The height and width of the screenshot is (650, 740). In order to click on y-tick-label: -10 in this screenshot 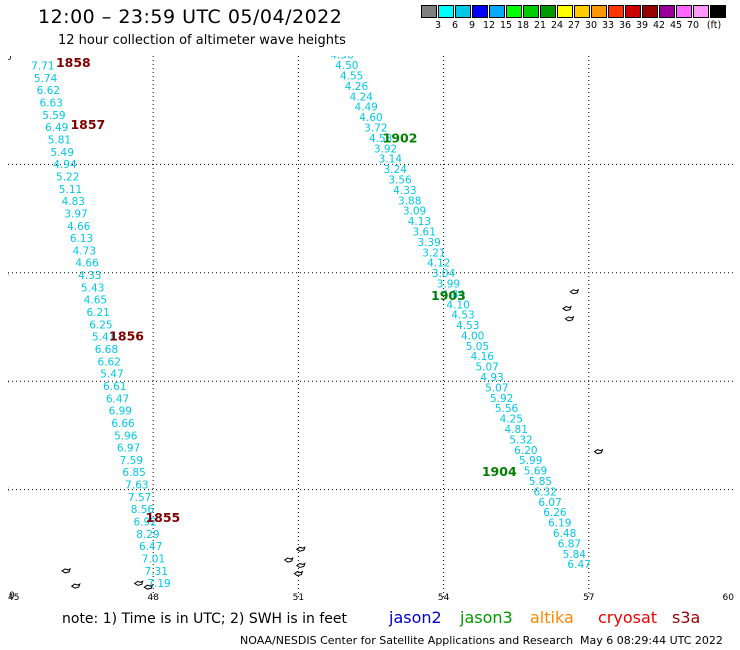, I will do `click(11, 596)`.